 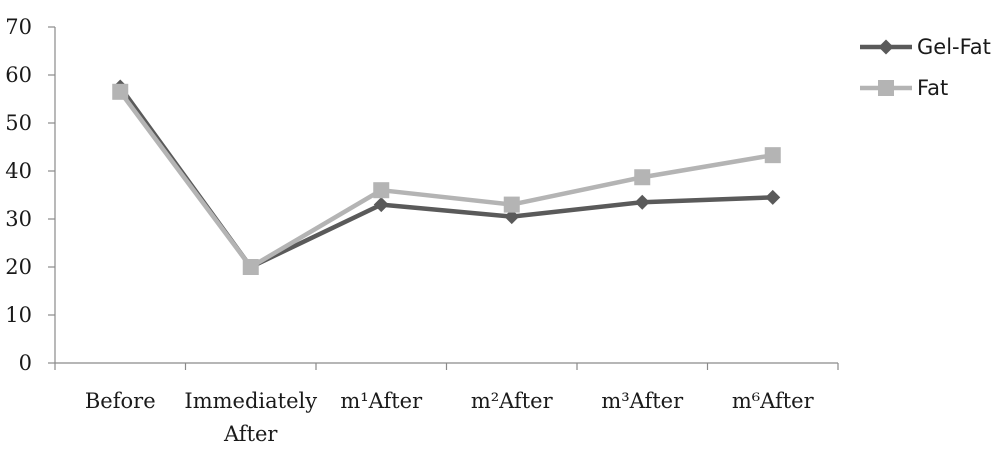 What do you see at coordinates (904, 88) in the screenshot?
I see `legend-item: Fat` at bounding box center [904, 88].